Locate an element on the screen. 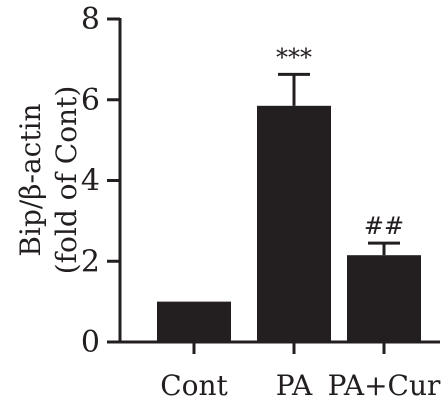  x-axis: Cont PA PA+Cur is located at coordinates (279, 371).